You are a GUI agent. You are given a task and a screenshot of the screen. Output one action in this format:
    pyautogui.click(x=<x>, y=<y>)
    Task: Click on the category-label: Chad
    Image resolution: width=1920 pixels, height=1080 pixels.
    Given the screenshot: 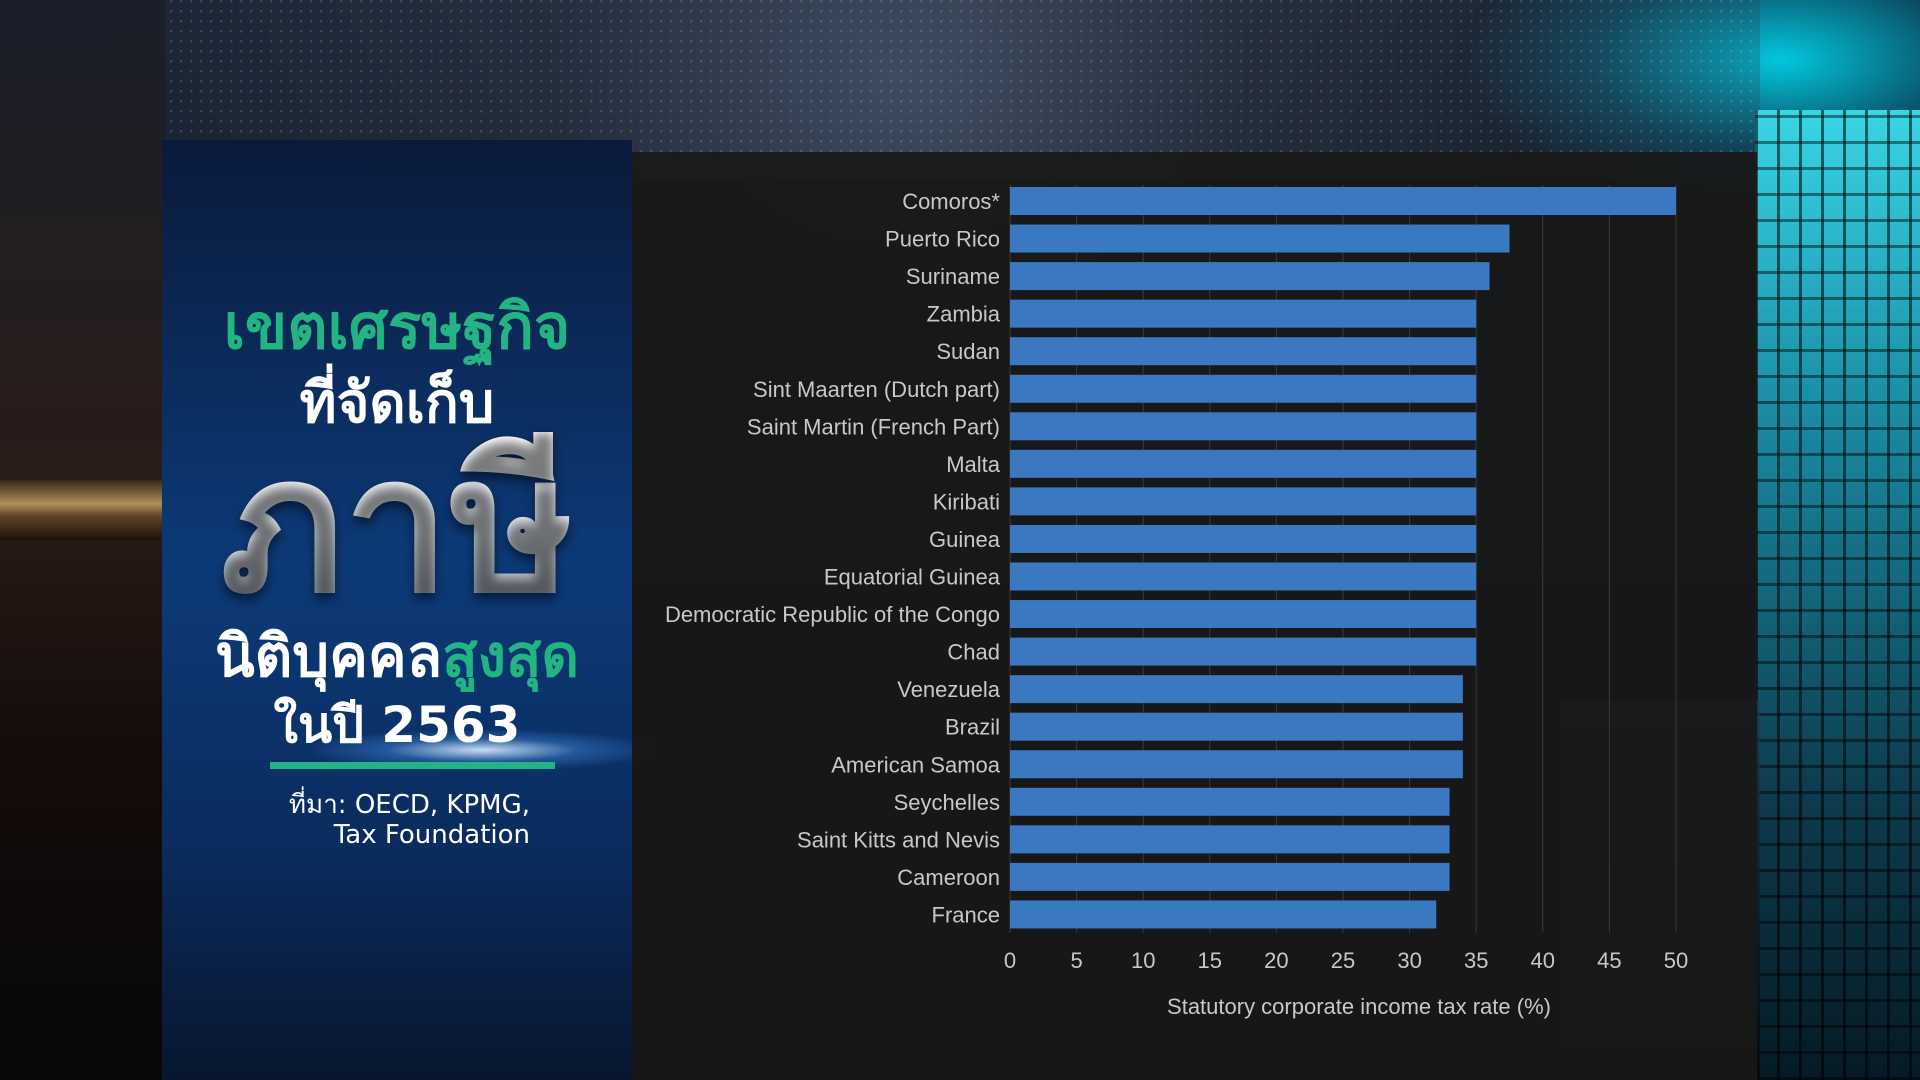 What is the action you would take?
    pyautogui.click(x=973, y=652)
    